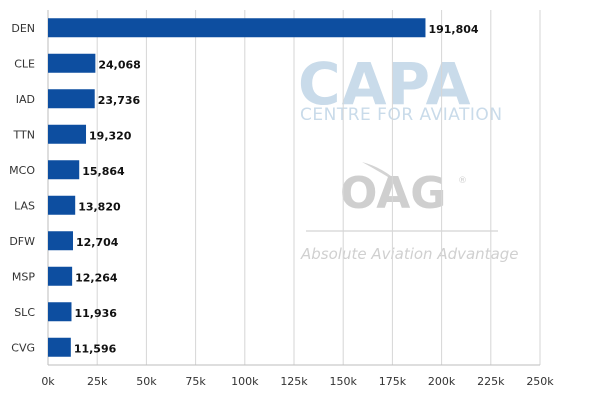 Image resolution: width=600 pixels, height=400 pixels. Describe the element at coordinates (62, 205) in the screenshot. I see `bar-las` at that location.